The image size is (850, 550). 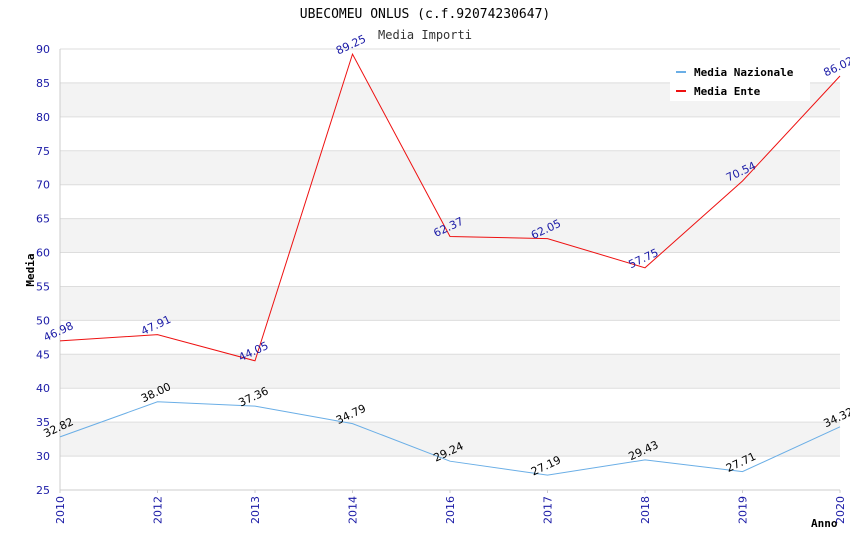 What do you see at coordinates (645, 510) in the screenshot?
I see `x-tick-label: 2018` at bounding box center [645, 510].